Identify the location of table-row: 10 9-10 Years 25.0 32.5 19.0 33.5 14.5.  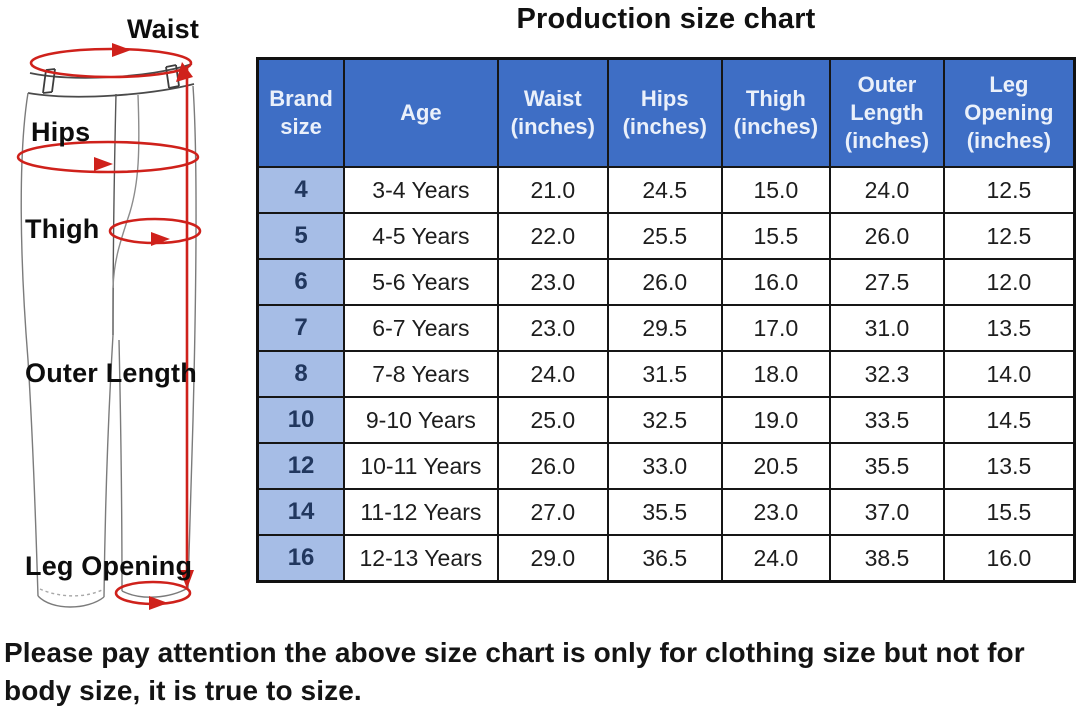
(666, 420).